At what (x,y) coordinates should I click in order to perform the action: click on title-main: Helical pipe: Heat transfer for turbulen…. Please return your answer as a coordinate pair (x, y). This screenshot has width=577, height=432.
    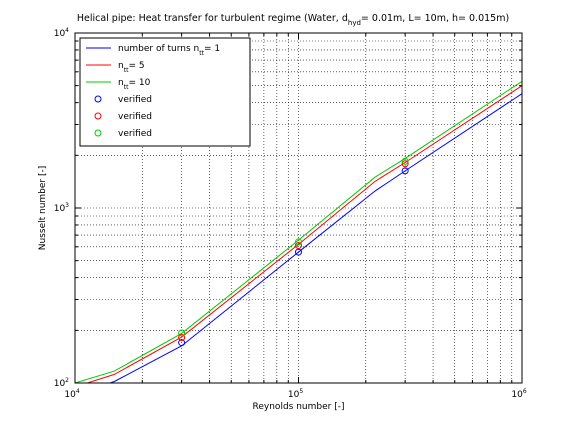
    Looking at the image, I should click on (212, 18).